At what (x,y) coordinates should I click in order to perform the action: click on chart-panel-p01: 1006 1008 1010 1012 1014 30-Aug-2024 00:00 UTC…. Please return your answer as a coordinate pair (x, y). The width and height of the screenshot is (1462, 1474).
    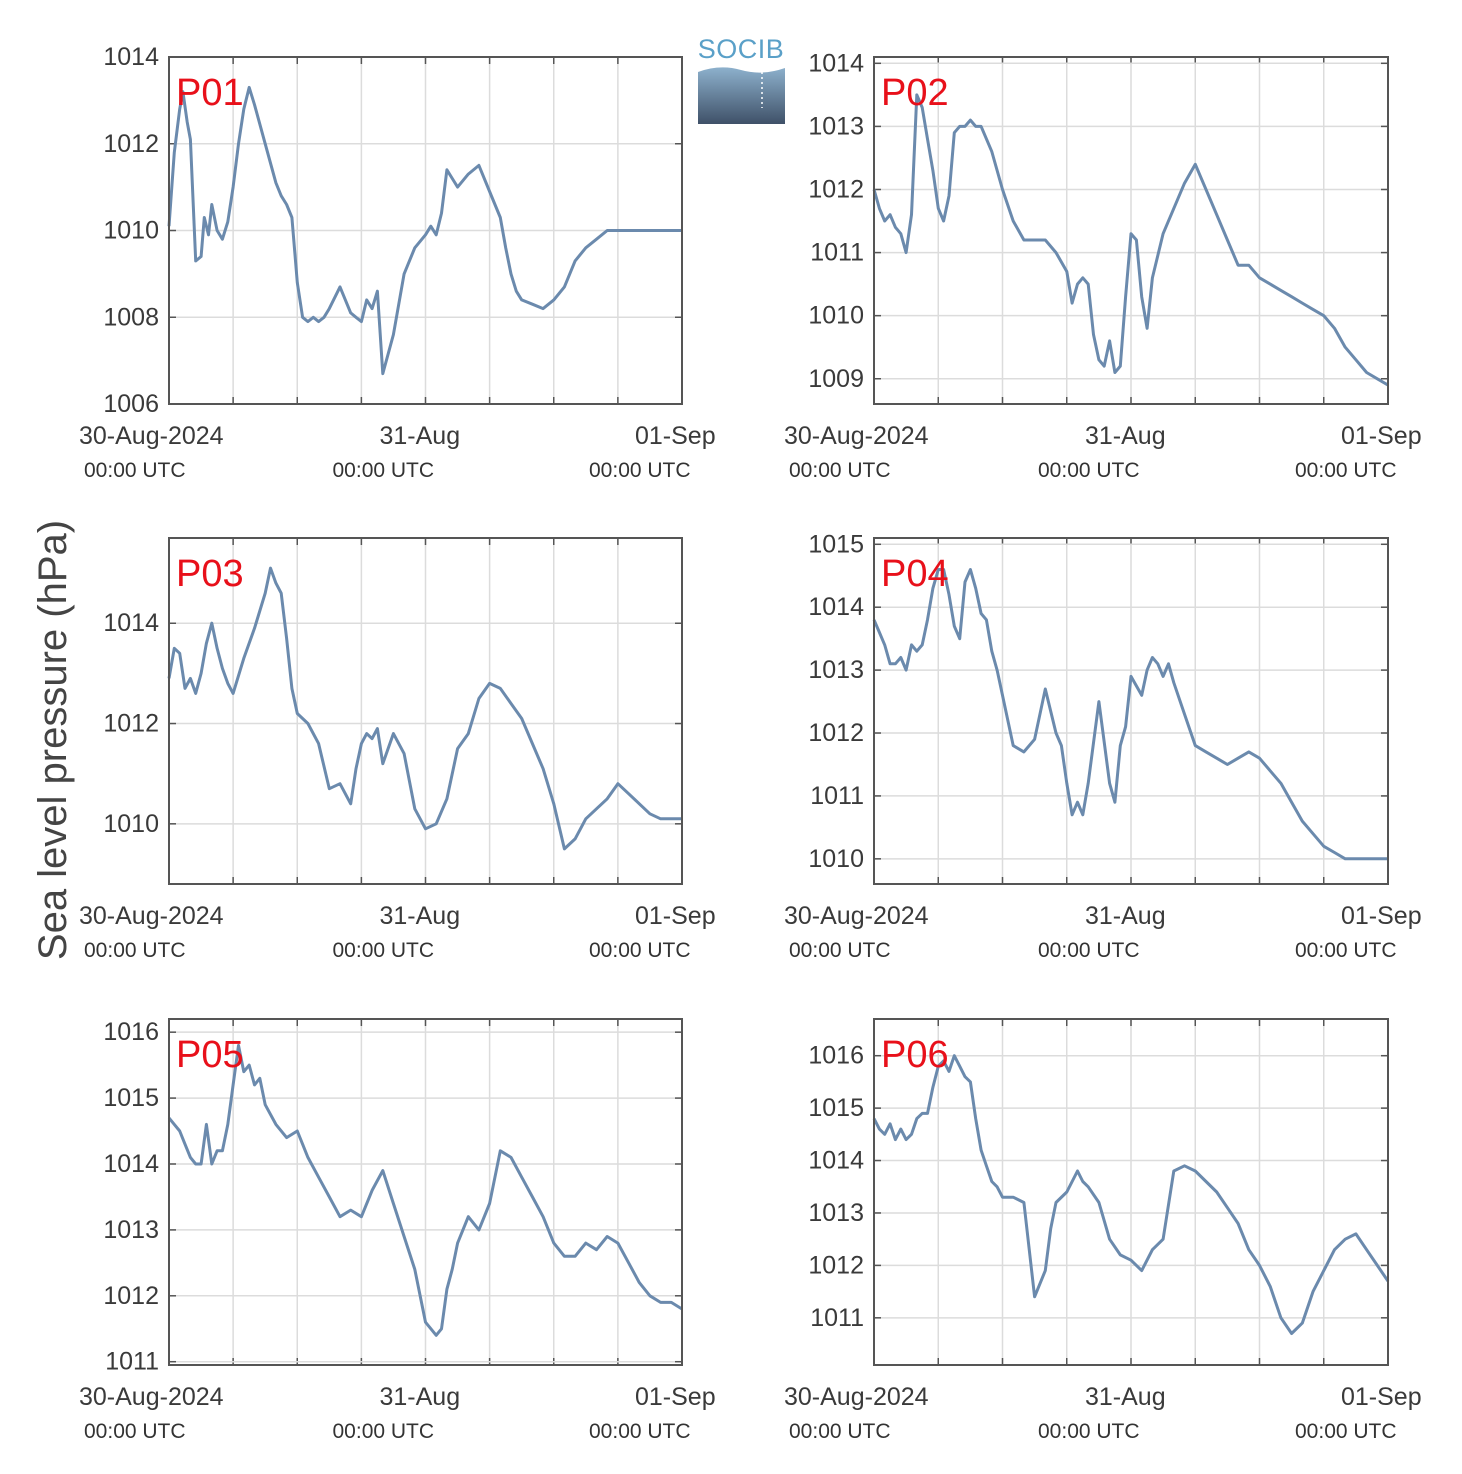
    Looking at the image, I should click on (397, 262).